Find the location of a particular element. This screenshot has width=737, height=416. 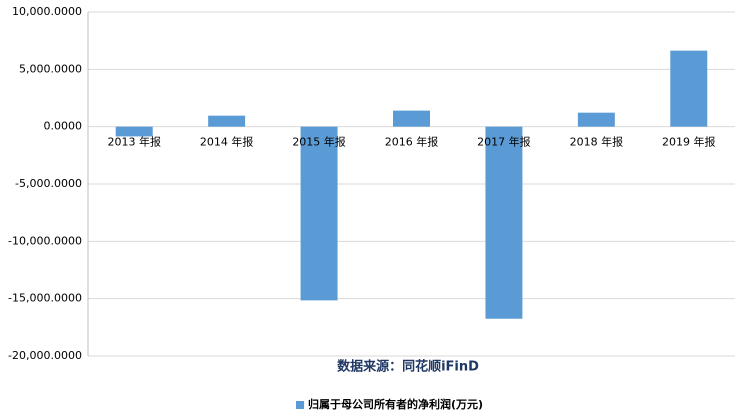

y-tick-label: 5,000.0000 is located at coordinates (50, 68).